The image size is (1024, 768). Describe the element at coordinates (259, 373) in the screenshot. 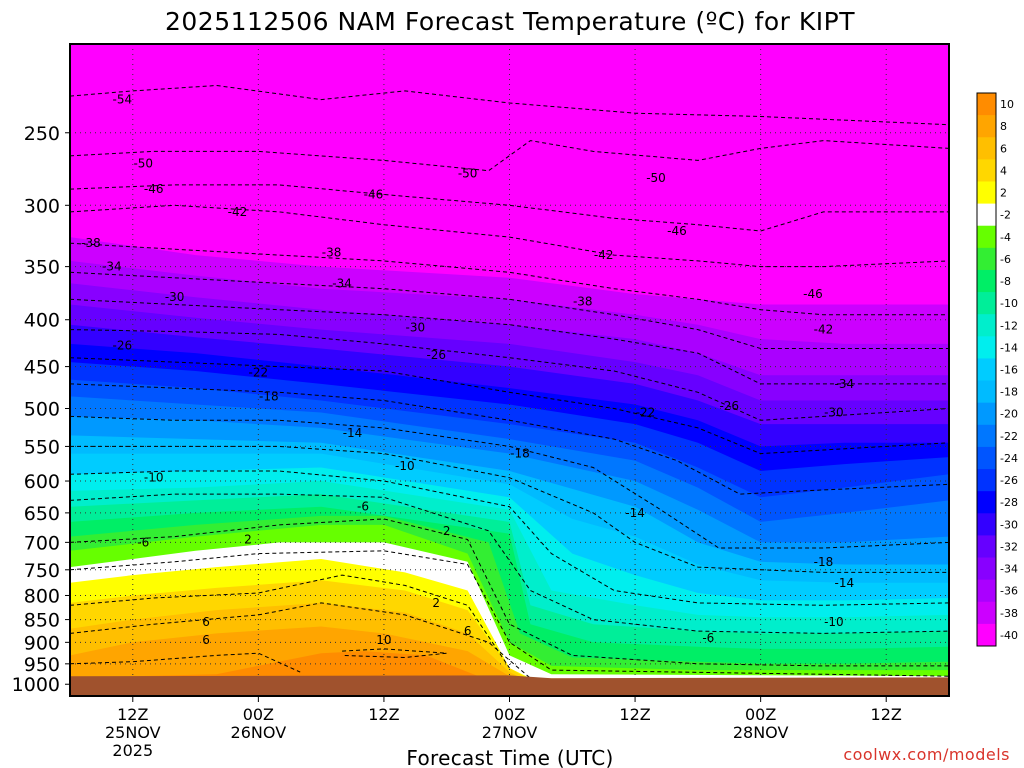

I see `contour-label: -22` at that location.